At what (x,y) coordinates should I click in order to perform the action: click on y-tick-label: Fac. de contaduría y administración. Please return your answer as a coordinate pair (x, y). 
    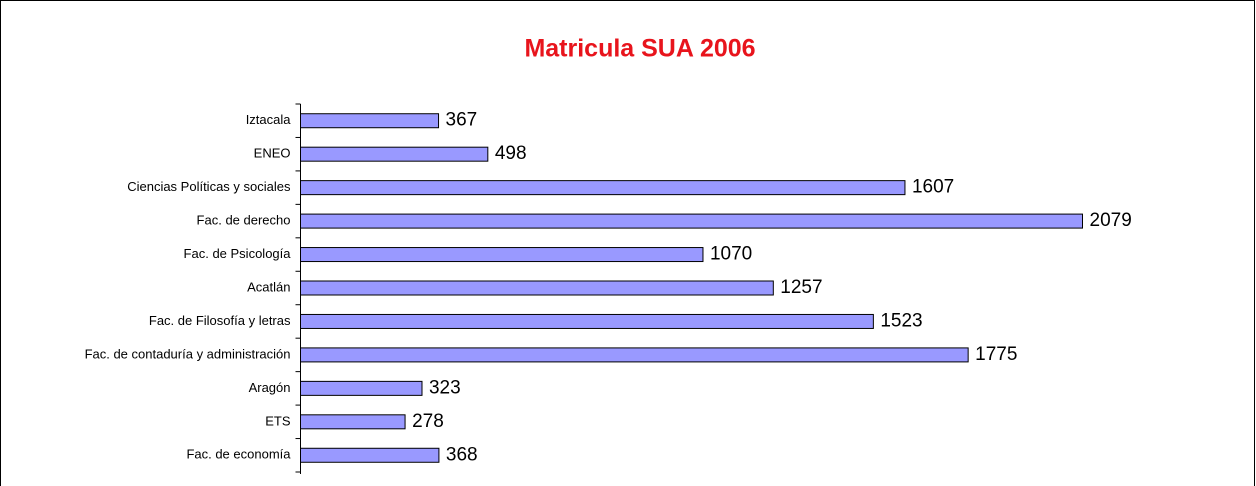
    Looking at the image, I should click on (188, 353).